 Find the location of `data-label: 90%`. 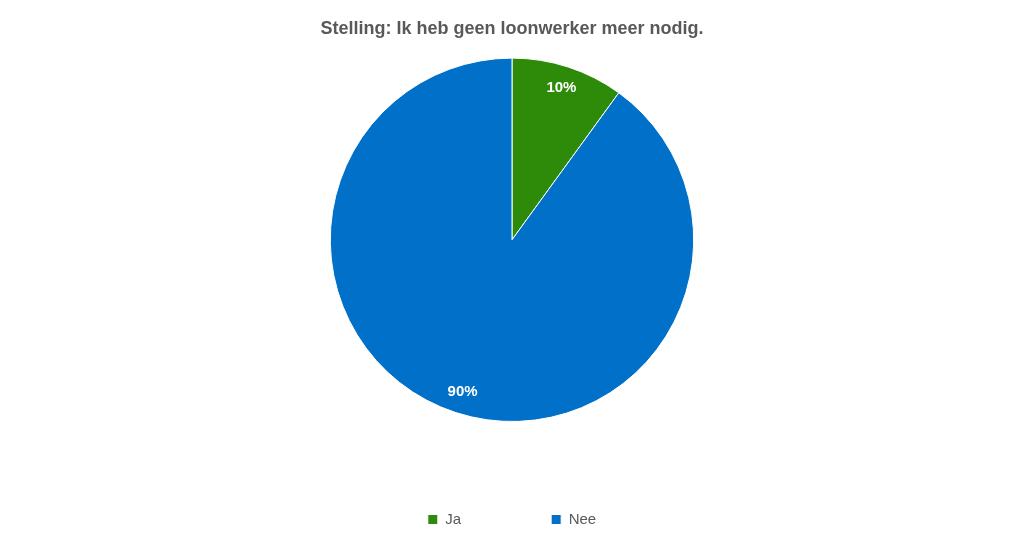

data-label: 90% is located at coordinates (462, 391).